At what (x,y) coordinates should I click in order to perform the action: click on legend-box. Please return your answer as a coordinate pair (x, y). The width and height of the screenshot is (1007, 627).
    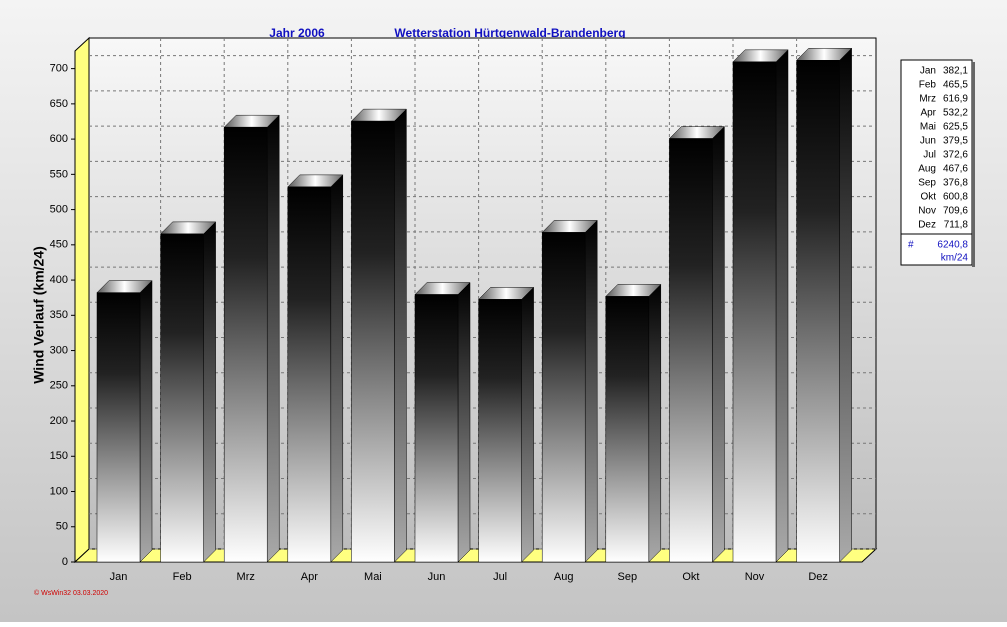
    Looking at the image, I should click on (936, 162).